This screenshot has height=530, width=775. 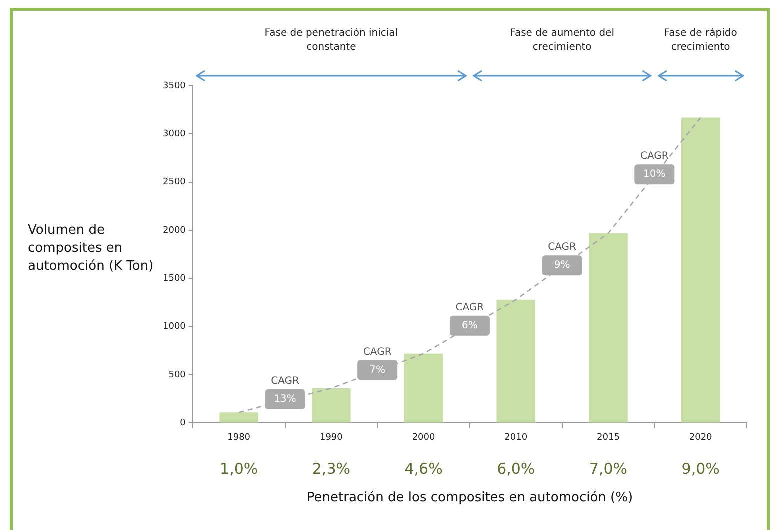 I want to click on y-tick-label: 2000, so click(x=174, y=231).